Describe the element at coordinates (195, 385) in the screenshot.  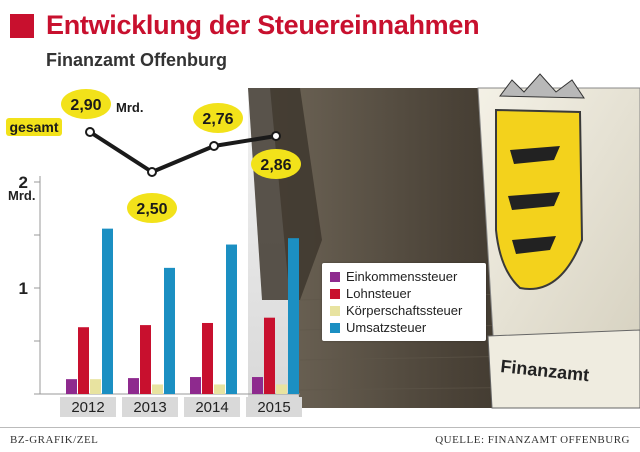
I see `bar-einkommenssteuer-2014` at that location.